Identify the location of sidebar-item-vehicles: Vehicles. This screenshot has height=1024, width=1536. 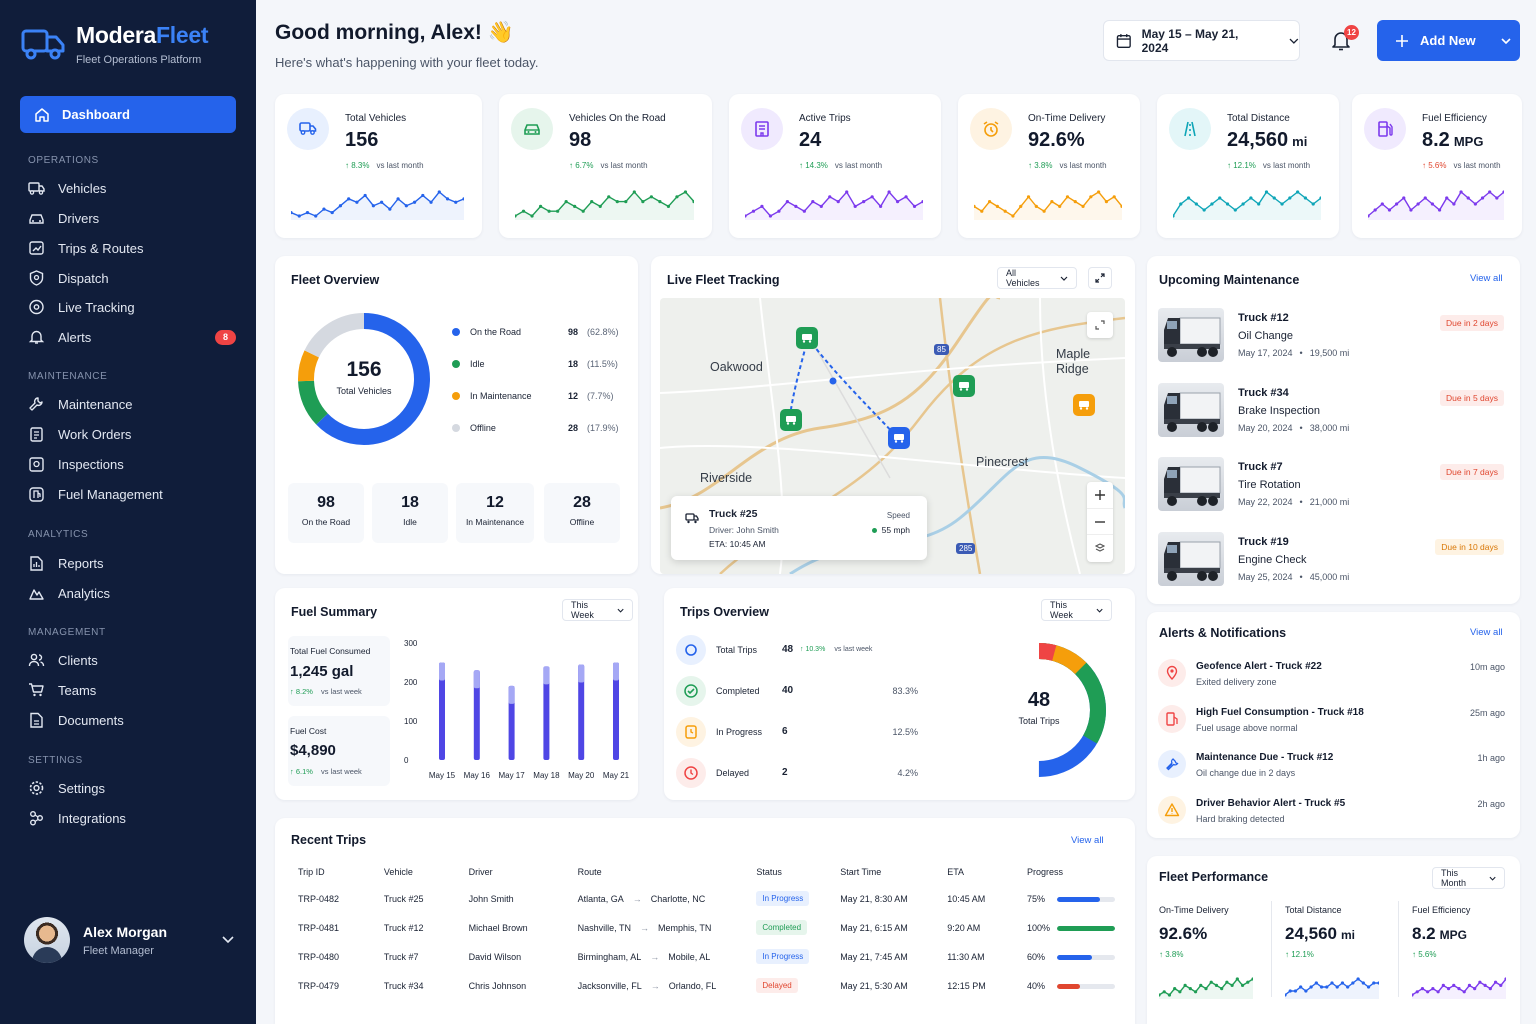
(132, 188).